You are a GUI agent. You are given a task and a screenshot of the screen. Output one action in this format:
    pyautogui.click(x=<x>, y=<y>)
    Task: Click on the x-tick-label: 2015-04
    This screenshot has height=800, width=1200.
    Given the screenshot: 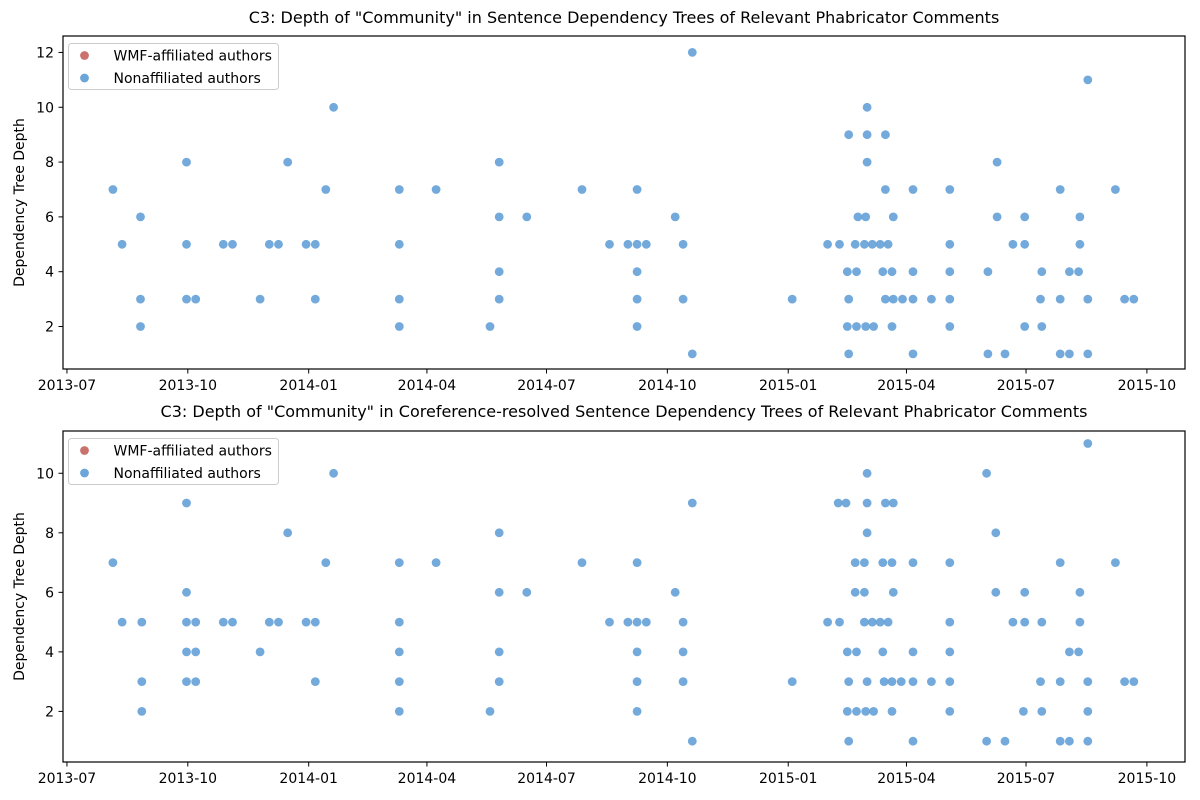 What is the action you would take?
    pyautogui.click(x=906, y=779)
    